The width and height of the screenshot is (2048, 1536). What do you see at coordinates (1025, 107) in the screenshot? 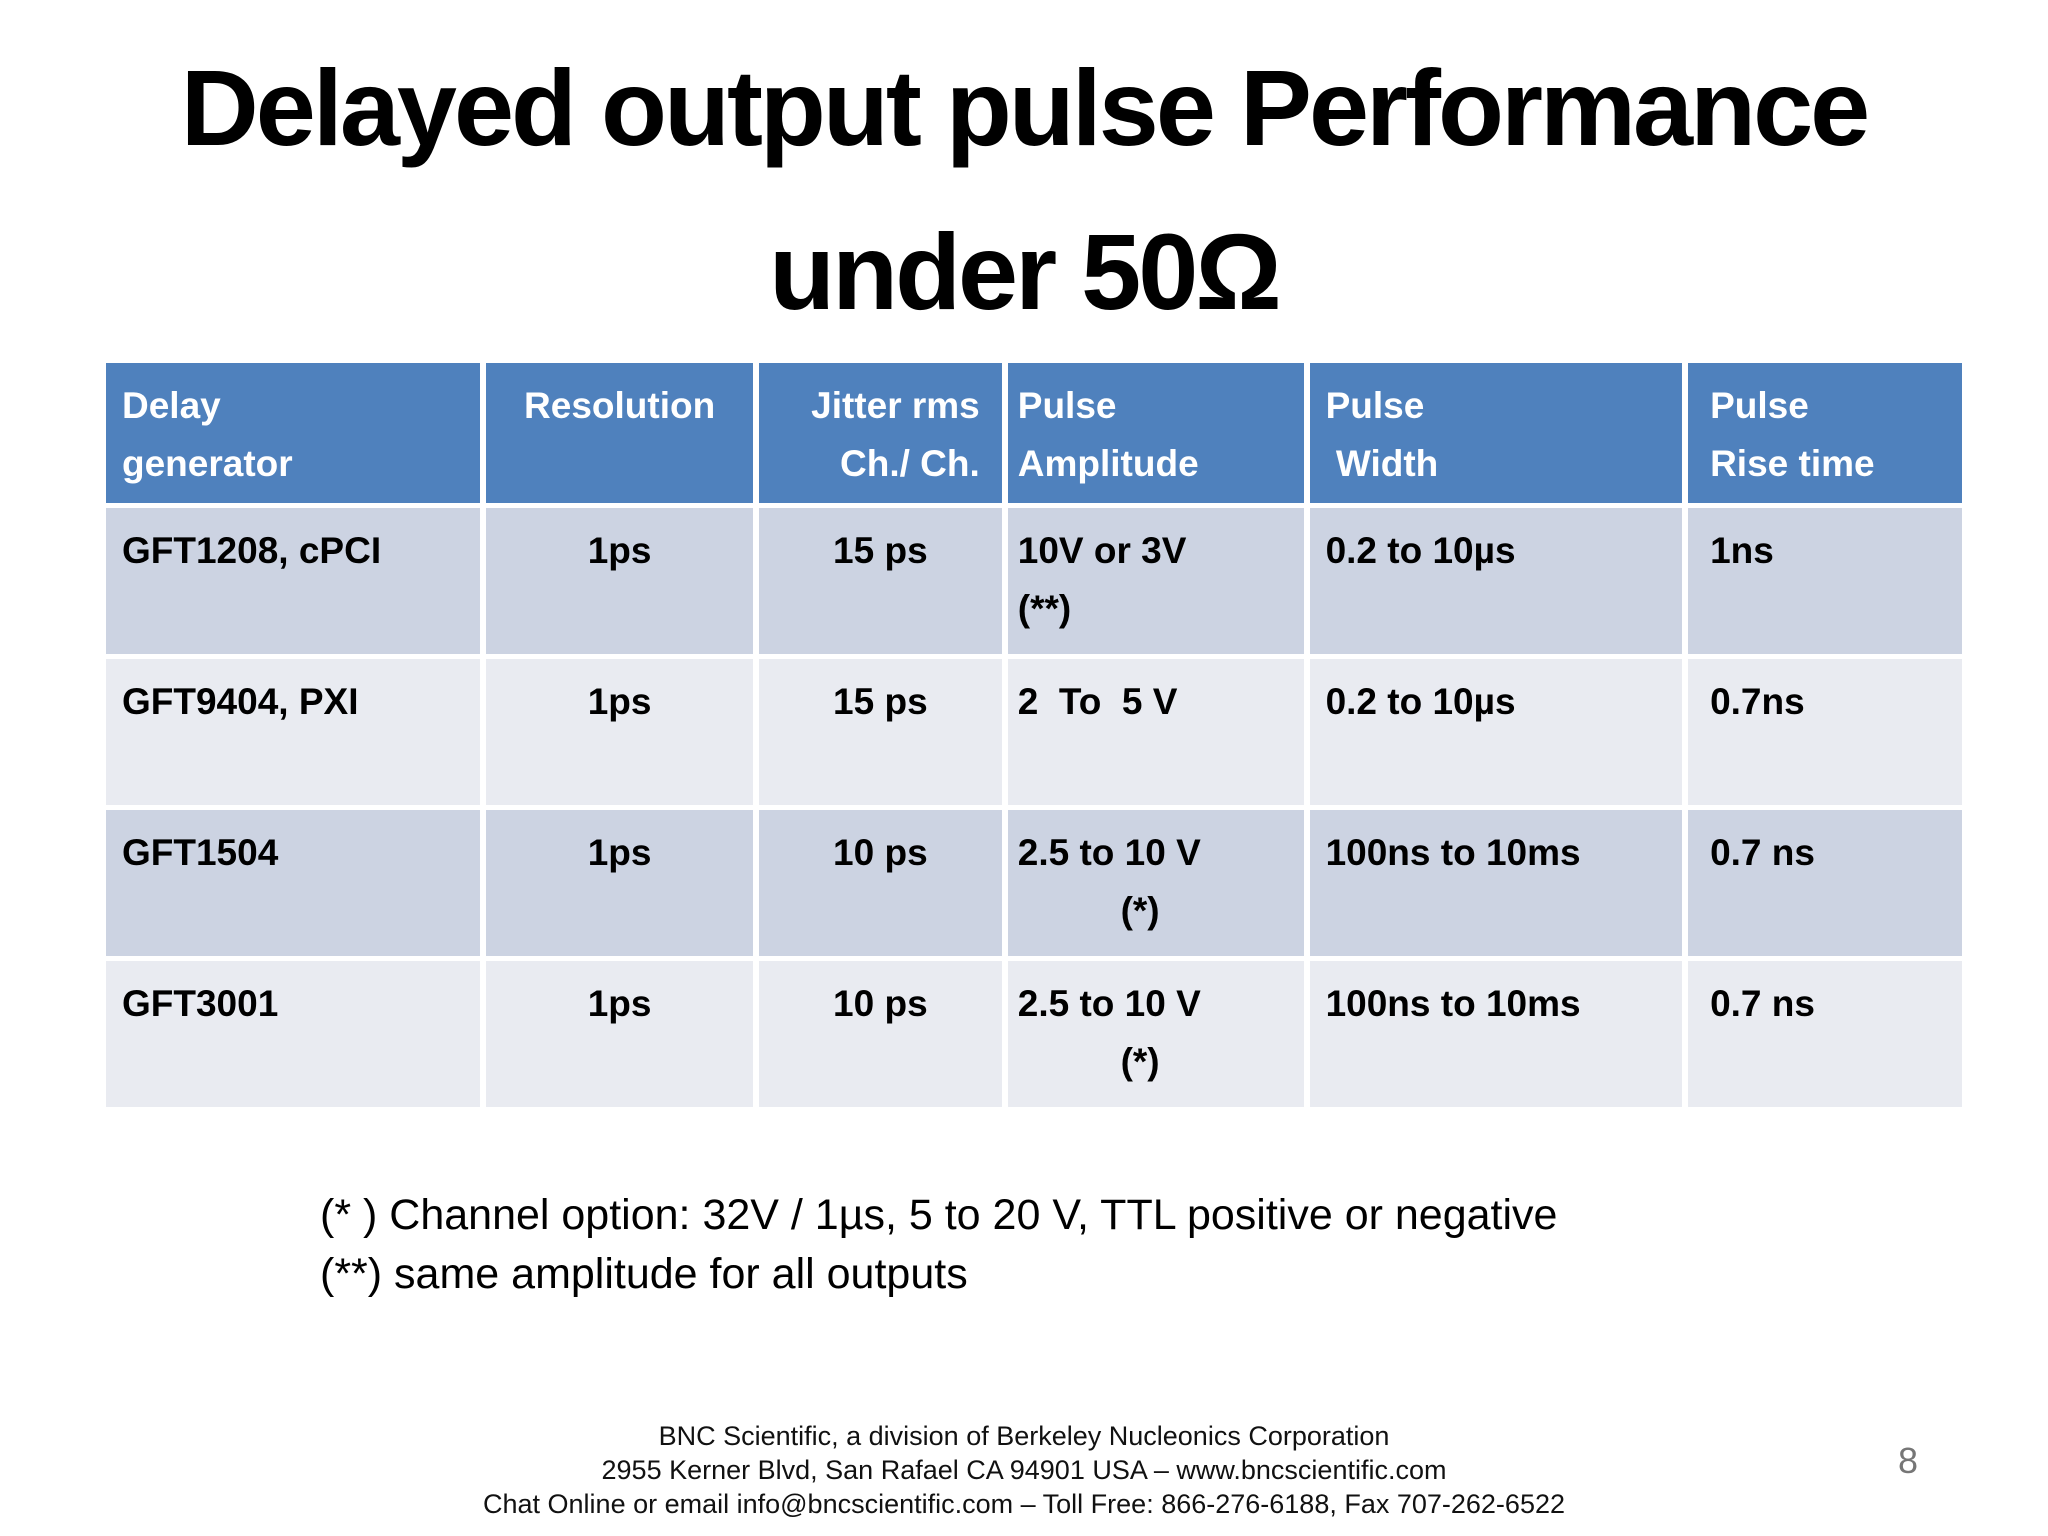
I see `slide-title-line1: Delayed output pulse Performance` at bounding box center [1025, 107].